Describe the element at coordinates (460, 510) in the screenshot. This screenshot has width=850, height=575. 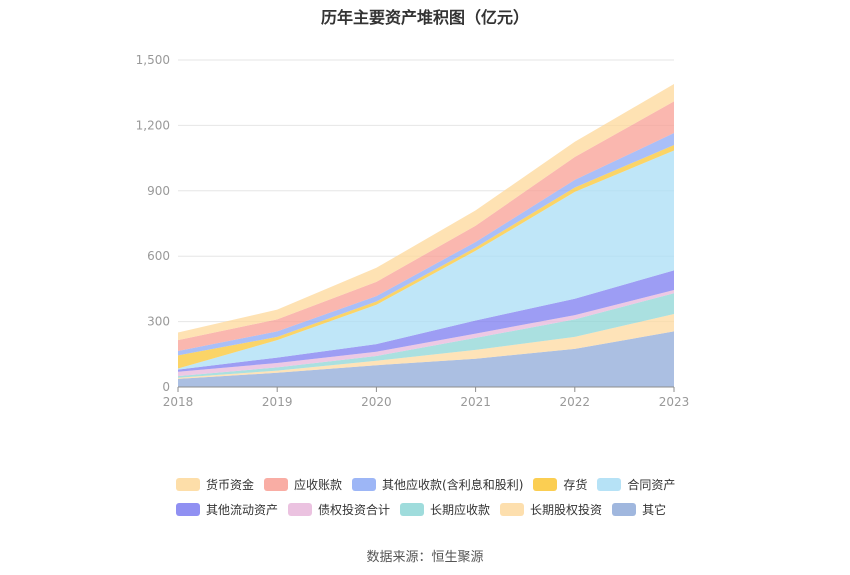
I see `legend-label: 长期应收款` at that location.